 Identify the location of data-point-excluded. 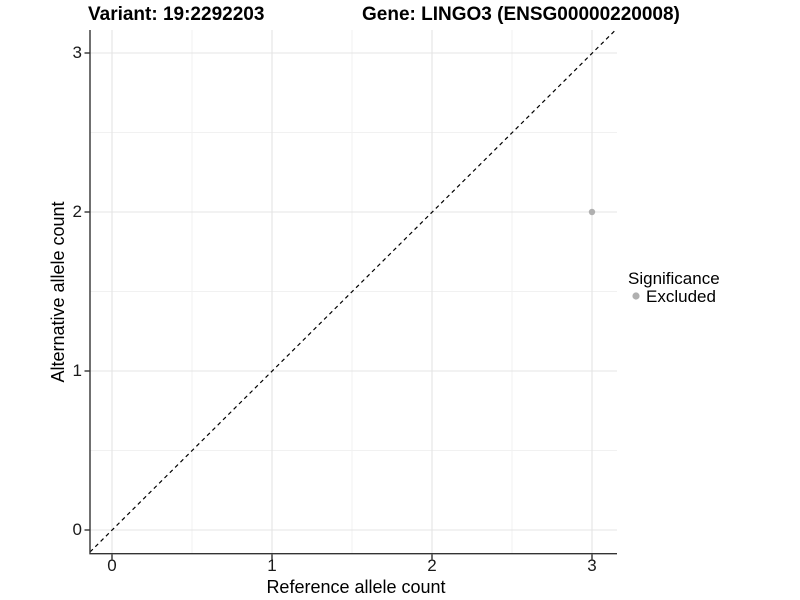
(592, 212).